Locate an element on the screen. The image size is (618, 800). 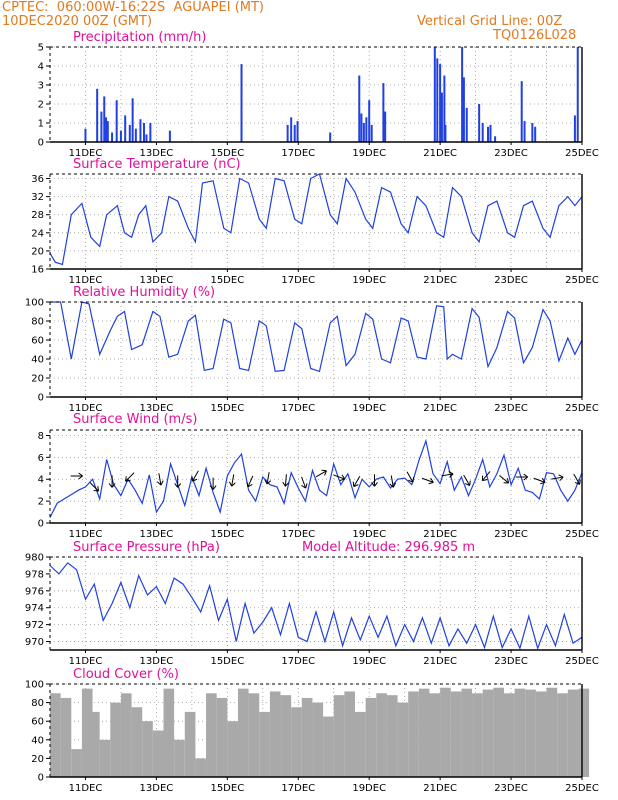
x-tick-label: 15DEC is located at coordinates (227, 661).